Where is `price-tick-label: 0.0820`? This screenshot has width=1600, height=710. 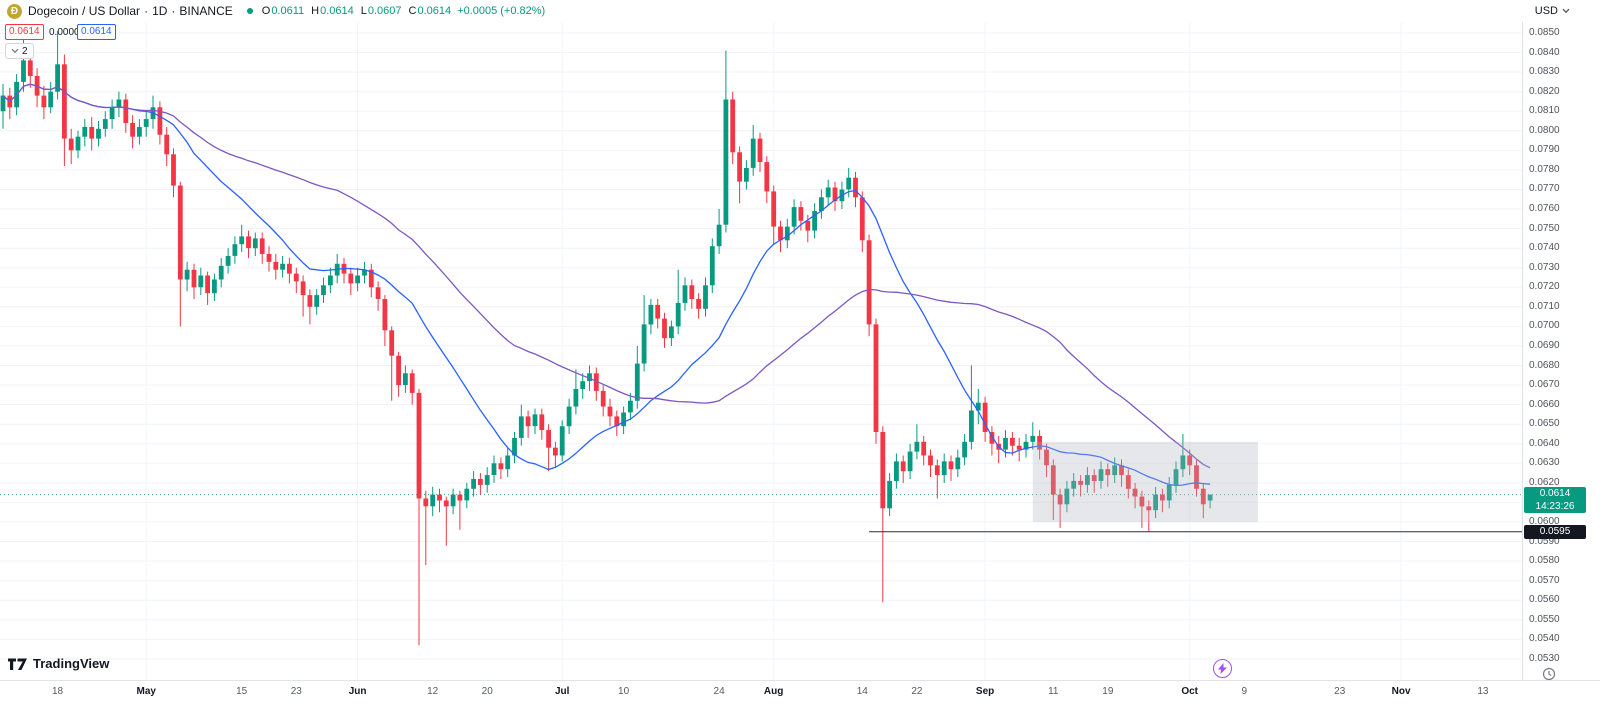 price-tick-label: 0.0820 is located at coordinates (1544, 91).